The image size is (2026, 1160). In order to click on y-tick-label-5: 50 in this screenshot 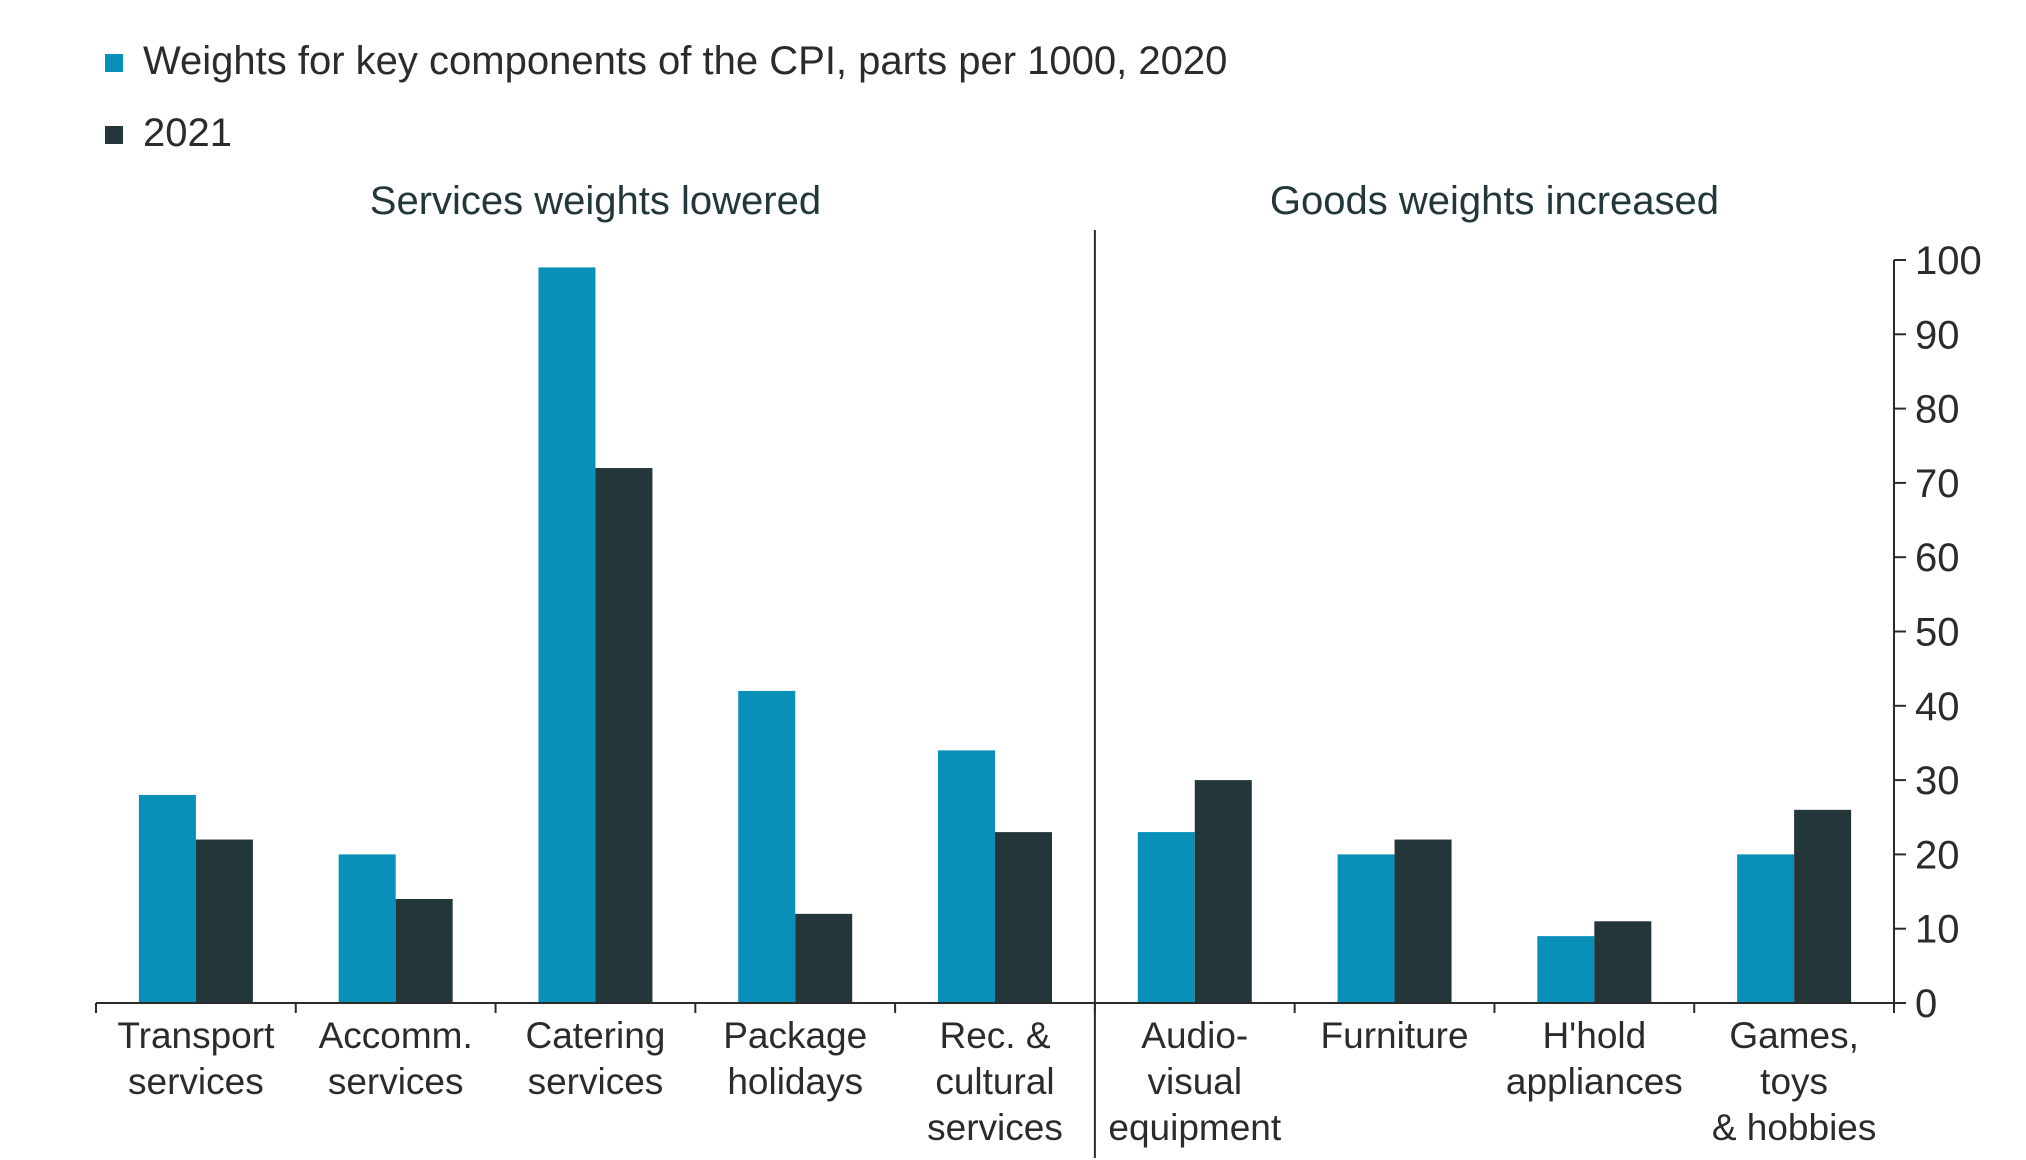, I will do `click(1937, 633)`.